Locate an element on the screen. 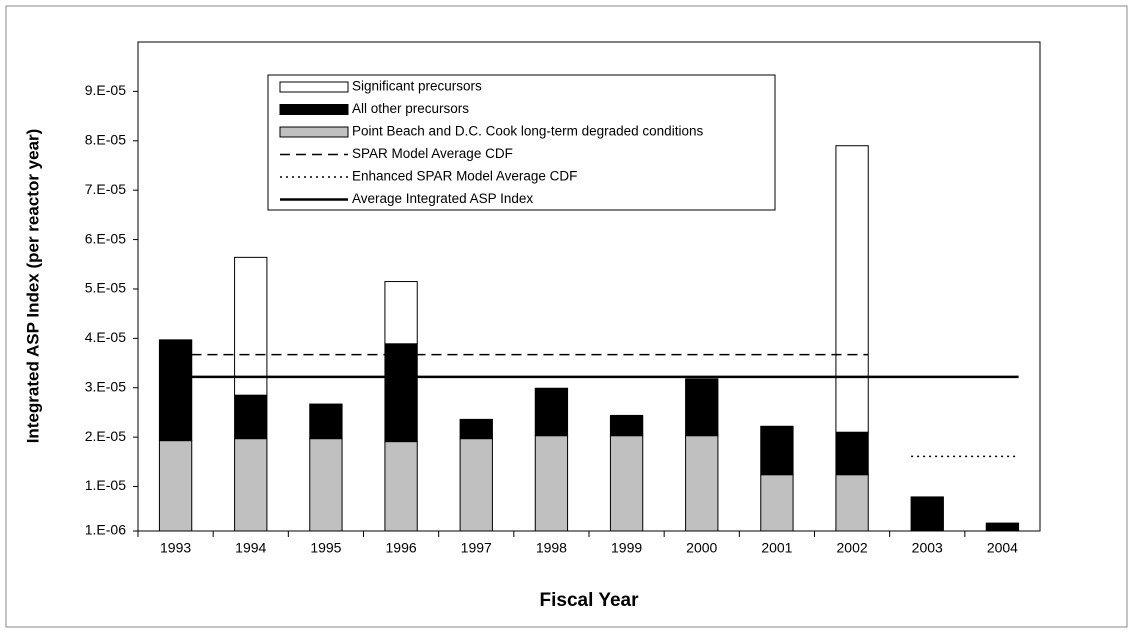  y-tick-label: 6.E-05 is located at coordinates (105, 238).